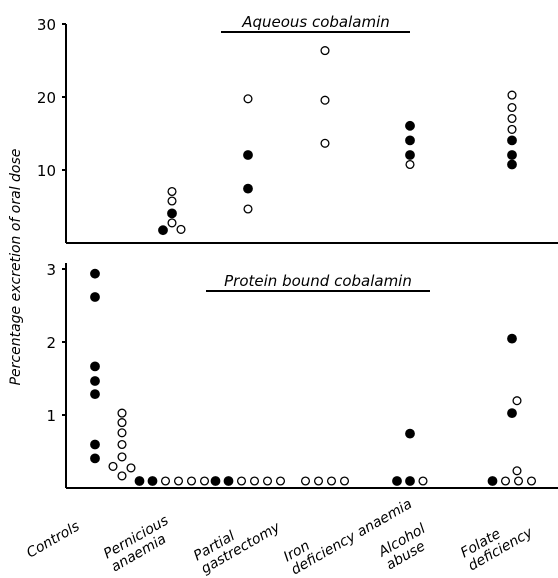 The height and width of the screenshot is (578, 558). I want to click on protein-bound-point-alcohol-abuse-open, so click(423, 481).